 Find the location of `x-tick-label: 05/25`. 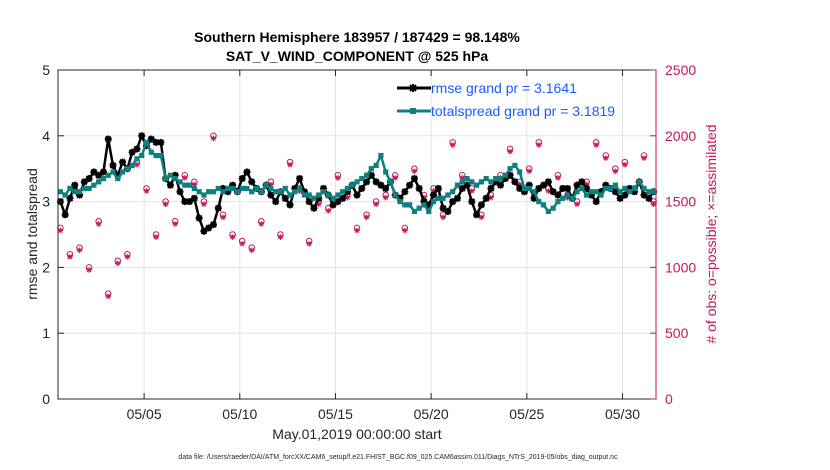

x-tick-label: 05/25 is located at coordinates (526, 414).